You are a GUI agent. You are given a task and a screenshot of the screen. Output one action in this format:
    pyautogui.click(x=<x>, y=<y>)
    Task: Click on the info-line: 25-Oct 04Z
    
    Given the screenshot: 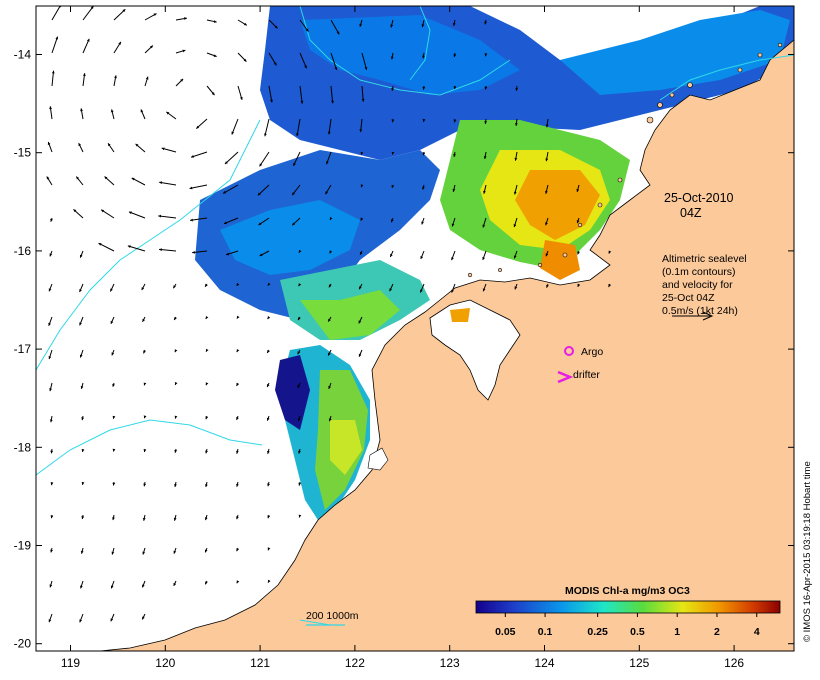 What is the action you would take?
    pyautogui.click(x=688, y=298)
    